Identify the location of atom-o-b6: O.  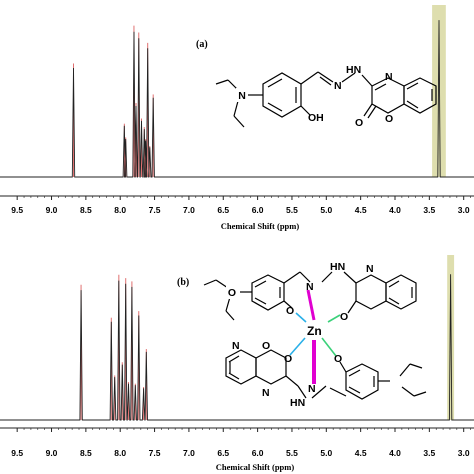
(266, 346).